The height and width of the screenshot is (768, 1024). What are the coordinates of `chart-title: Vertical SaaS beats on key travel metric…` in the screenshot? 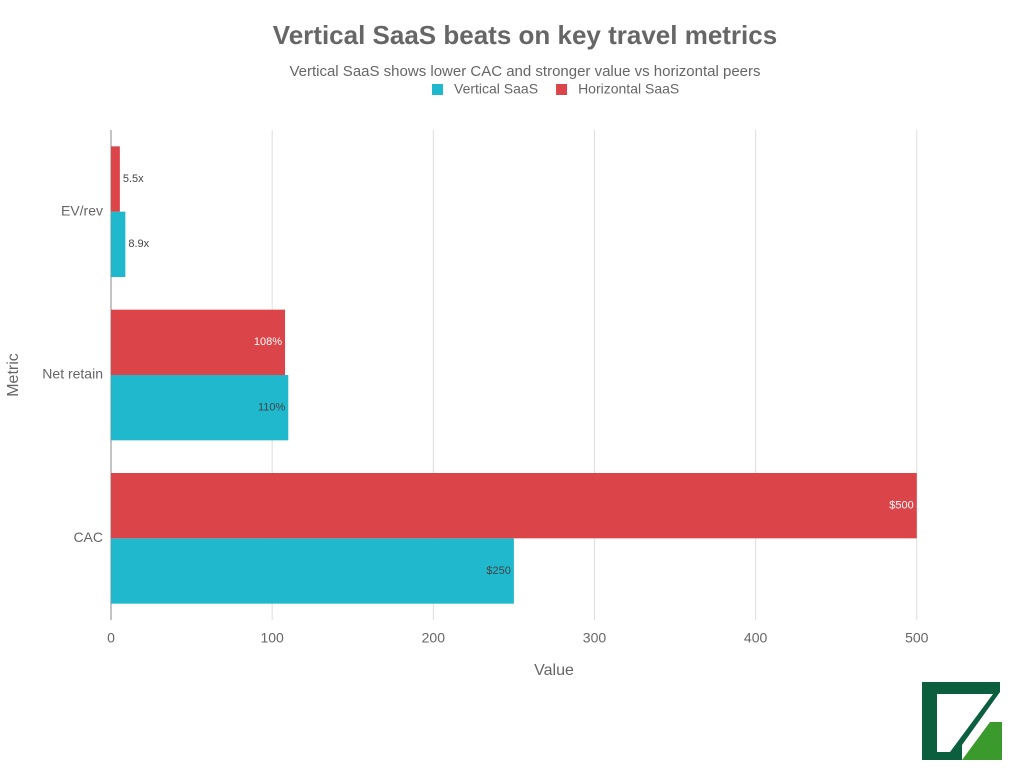 It's located at (525, 35).